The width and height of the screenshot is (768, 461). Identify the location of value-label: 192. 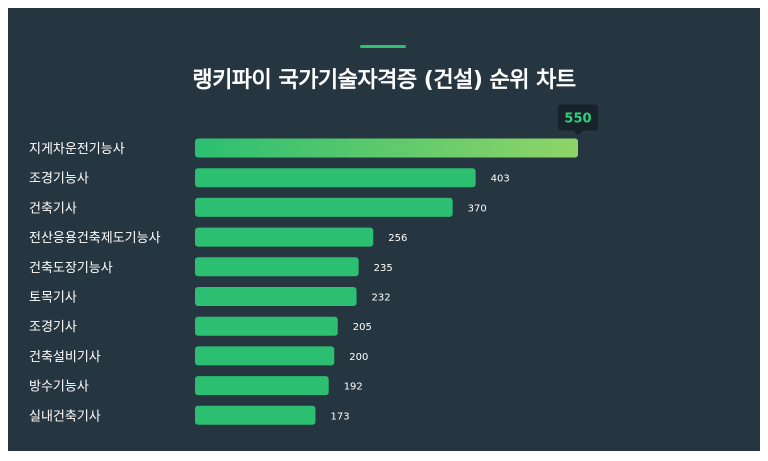
(353, 387).